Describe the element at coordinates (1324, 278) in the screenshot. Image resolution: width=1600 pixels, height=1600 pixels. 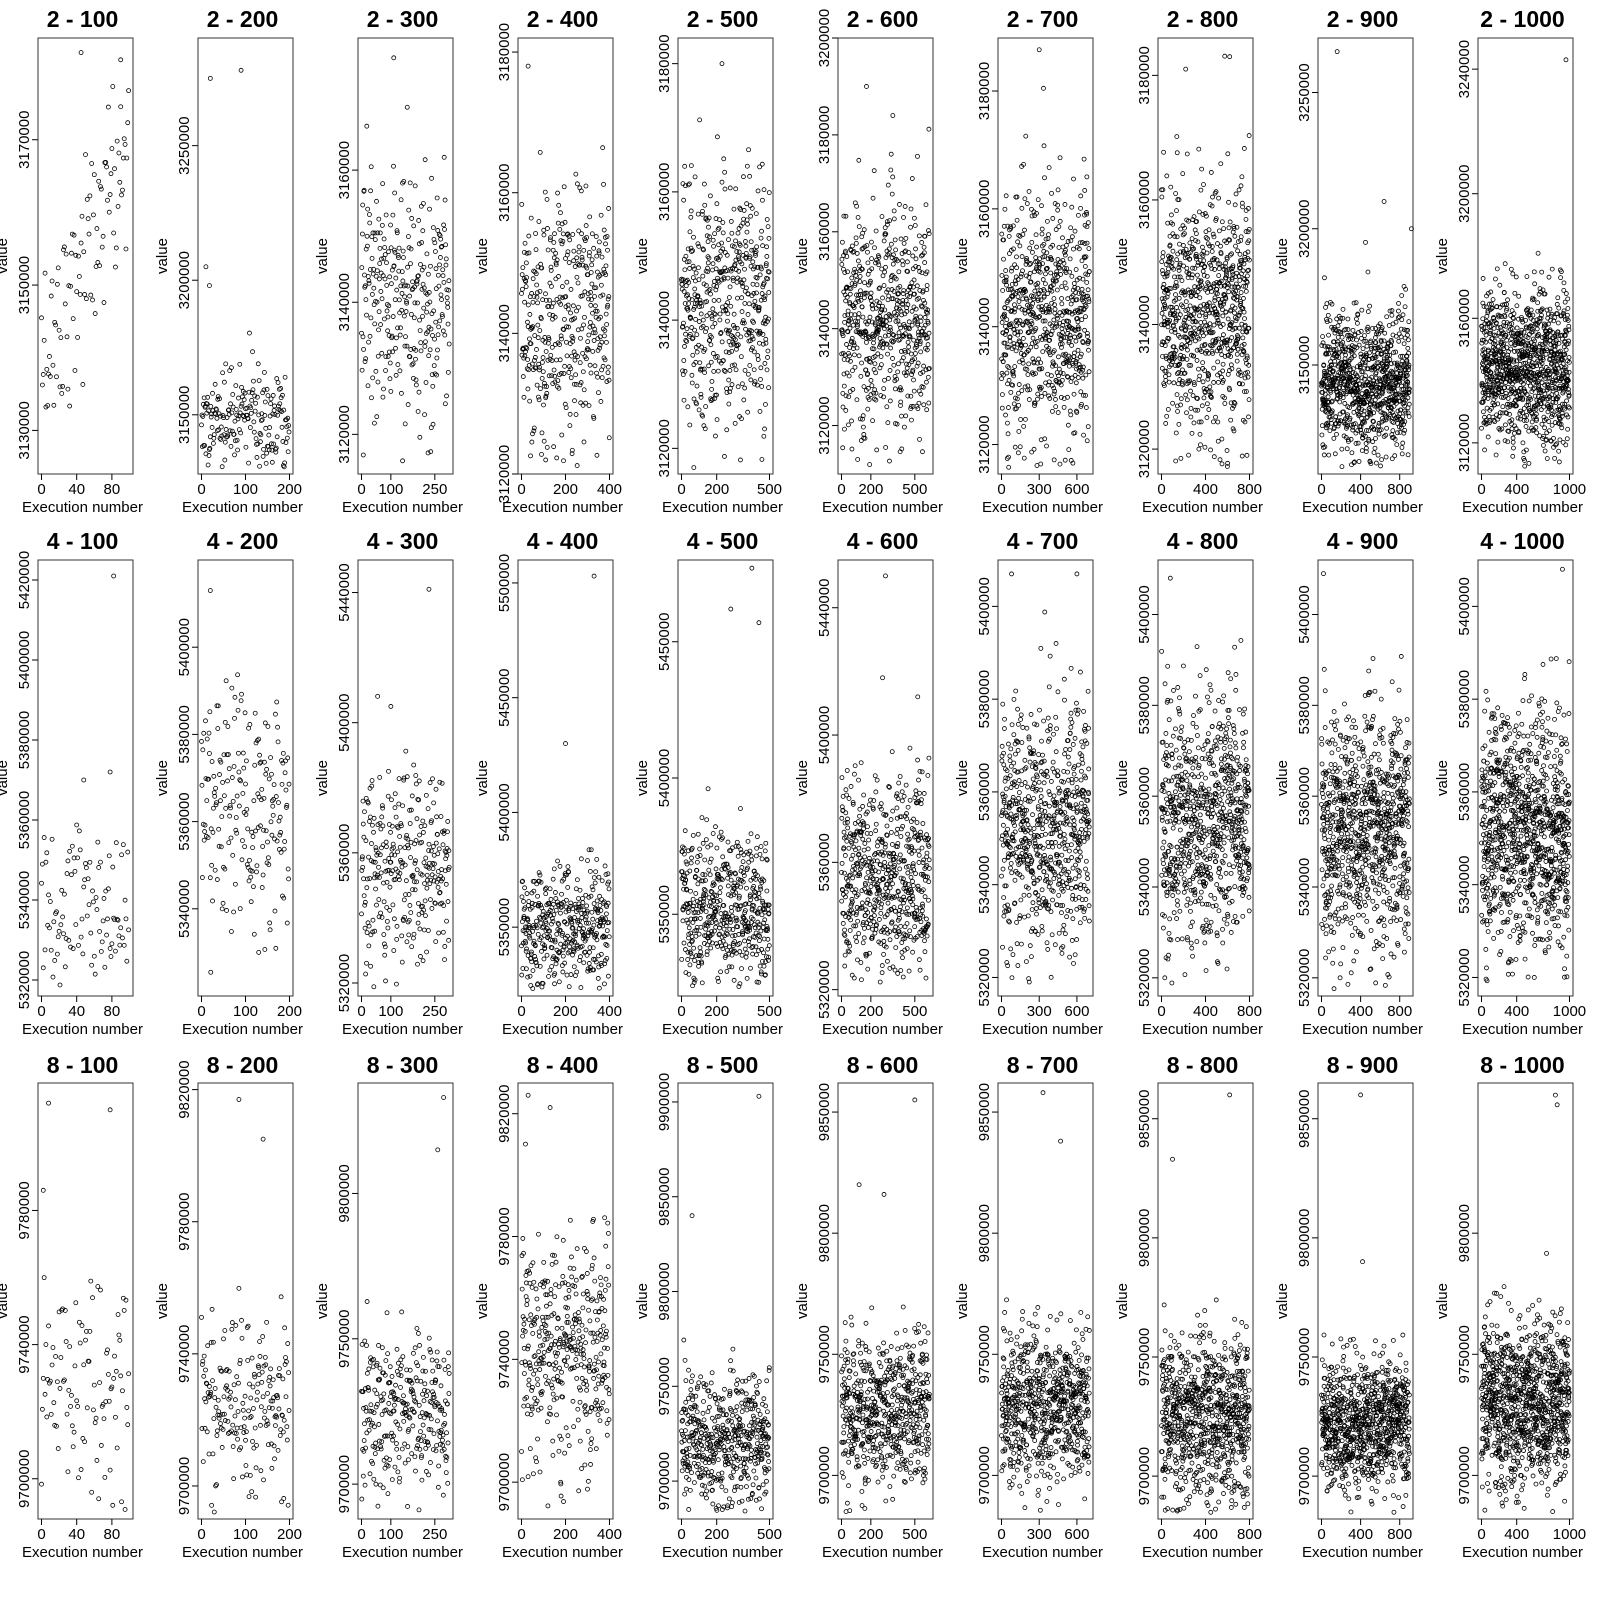
I see `outlier-point` at that location.